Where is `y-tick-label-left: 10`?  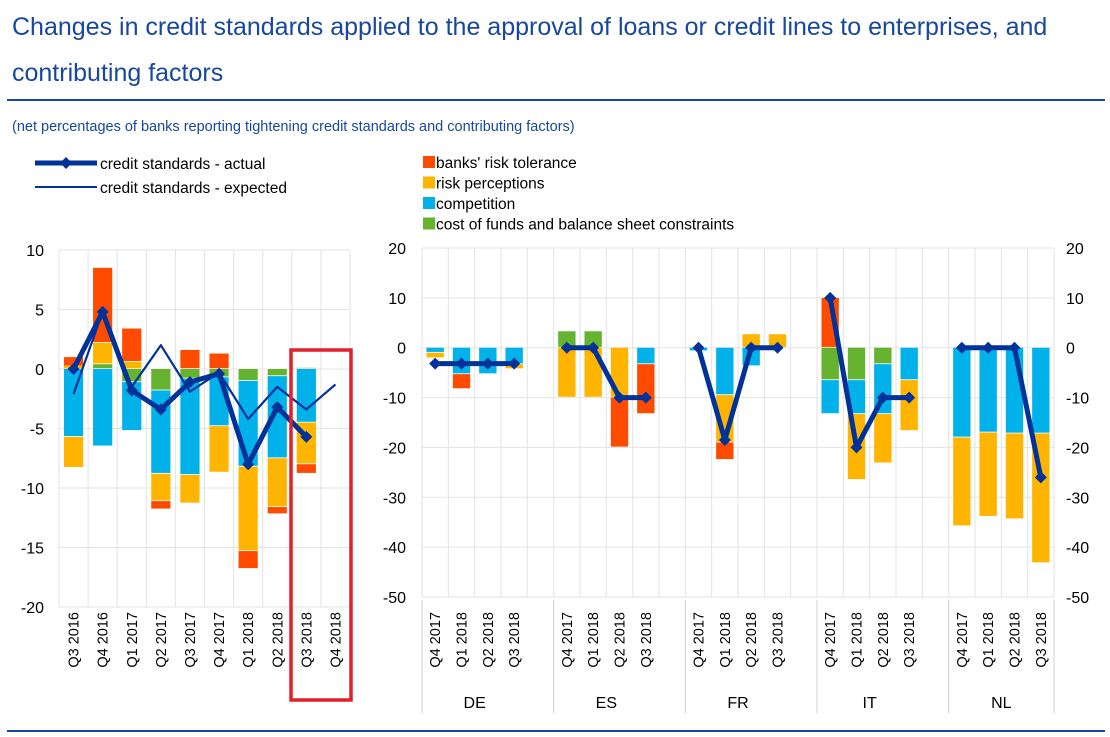
y-tick-label-left: 10 is located at coordinates (397, 299).